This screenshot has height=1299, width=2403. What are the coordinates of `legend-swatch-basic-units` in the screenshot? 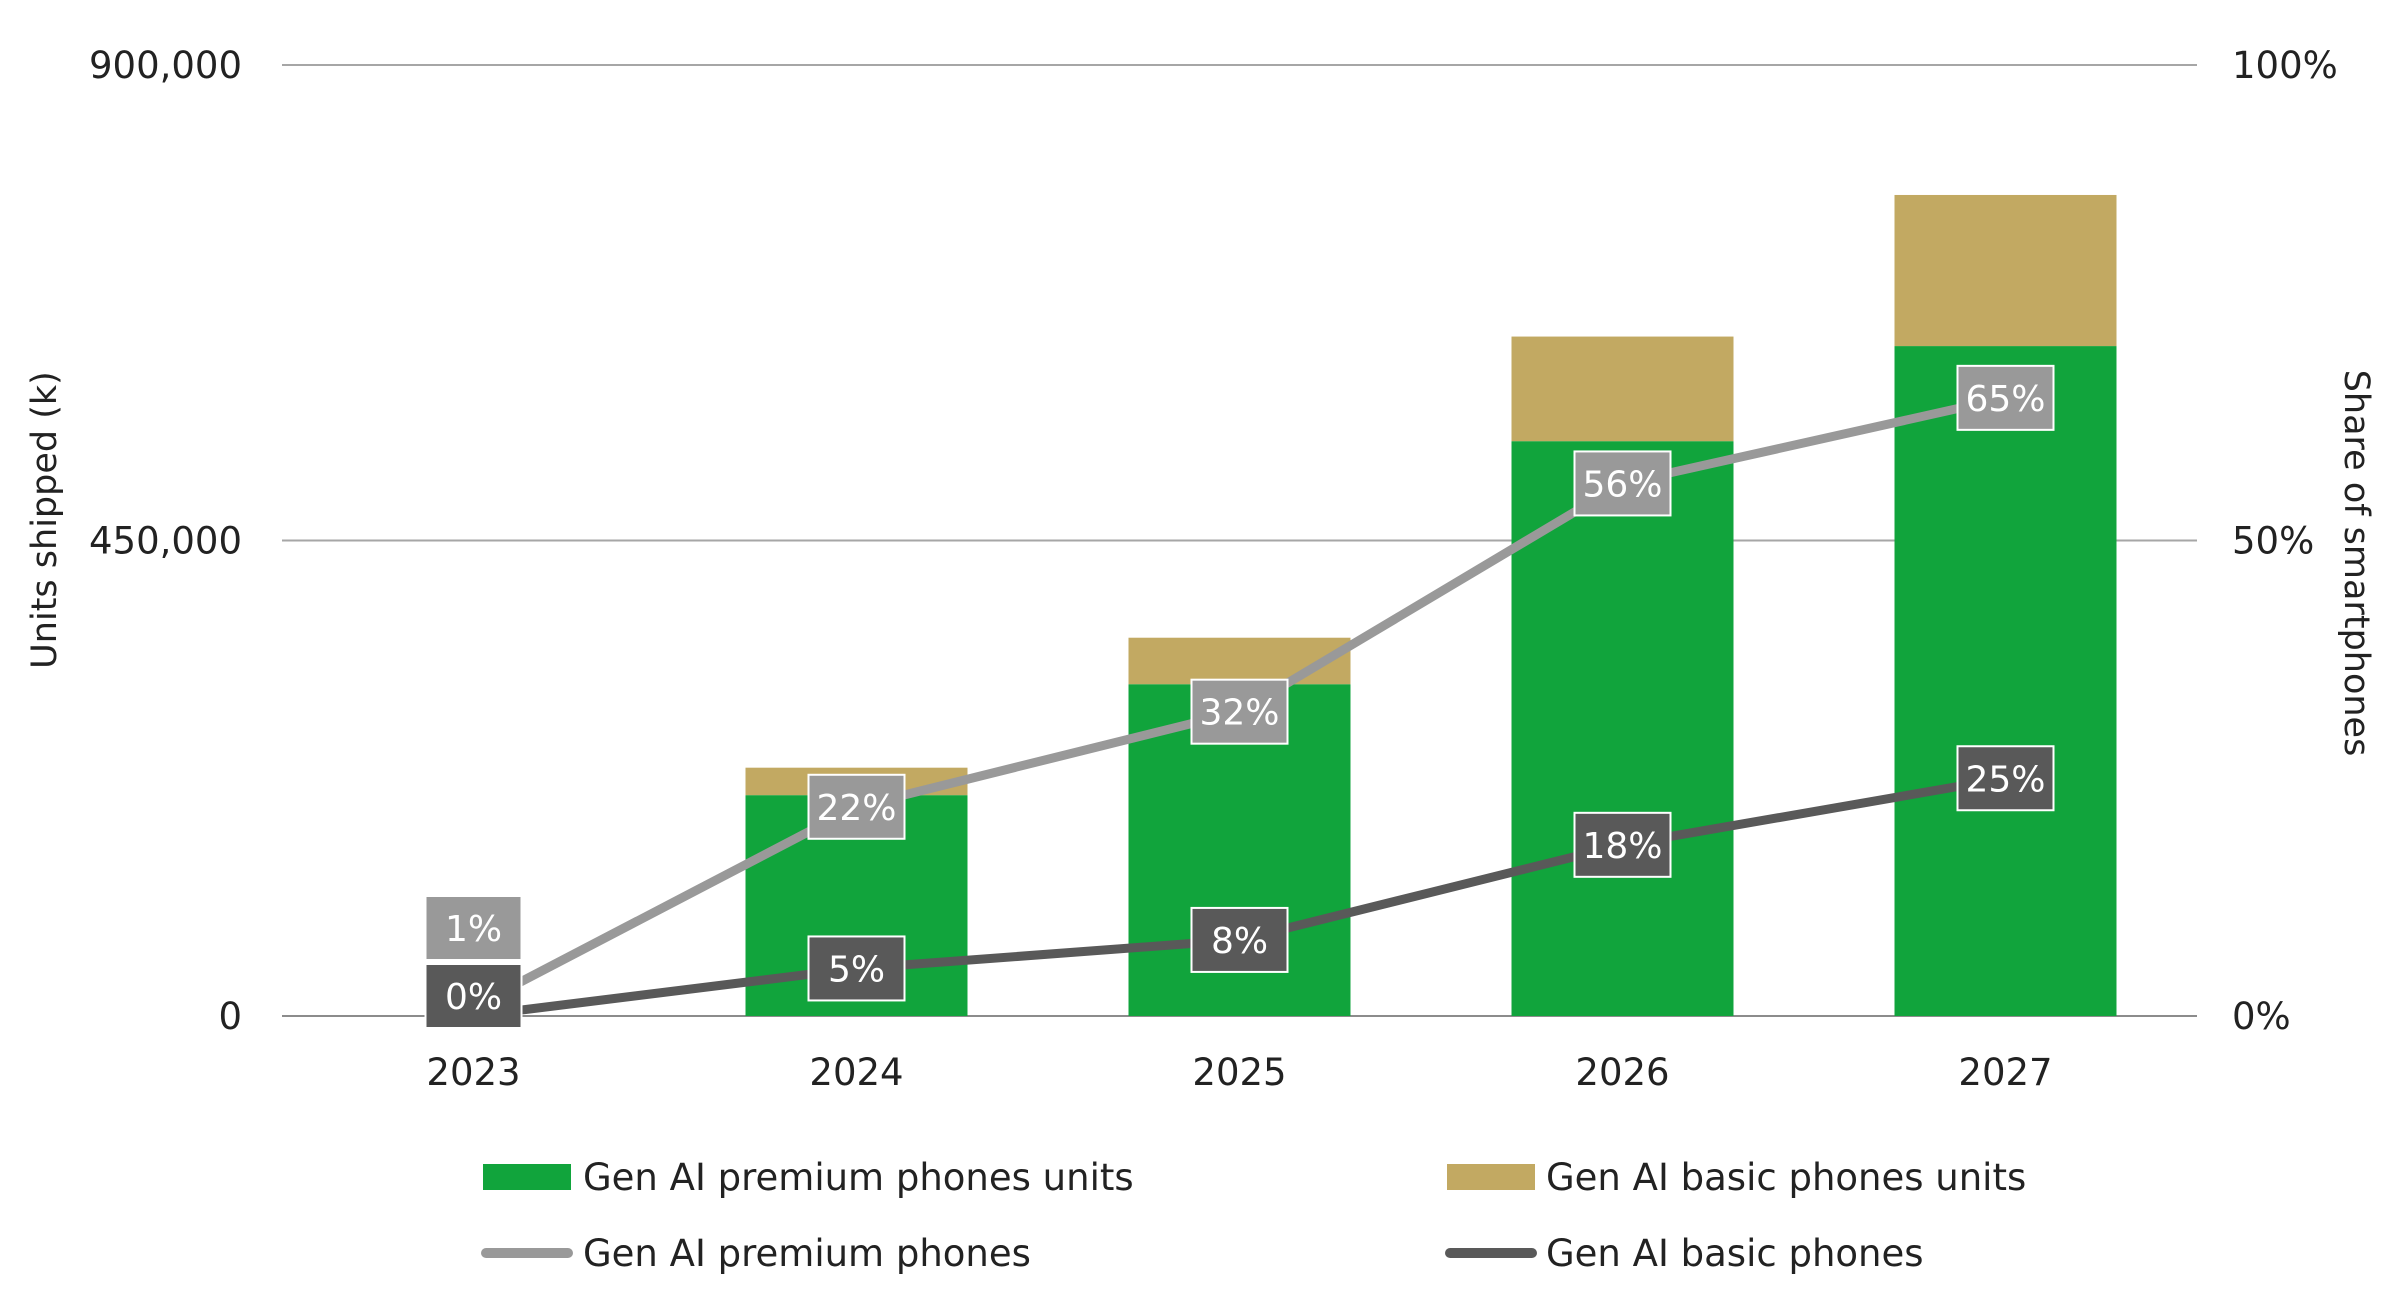 It's located at (1491, 1177).